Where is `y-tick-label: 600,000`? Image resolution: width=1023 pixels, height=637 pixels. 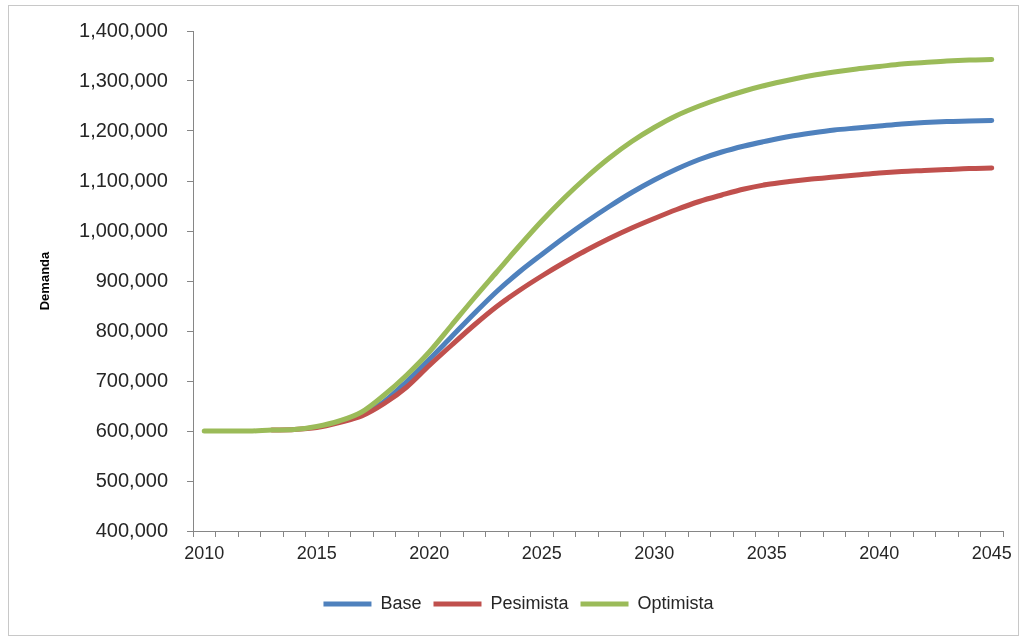 y-tick-label: 600,000 is located at coordinates (131, 429).